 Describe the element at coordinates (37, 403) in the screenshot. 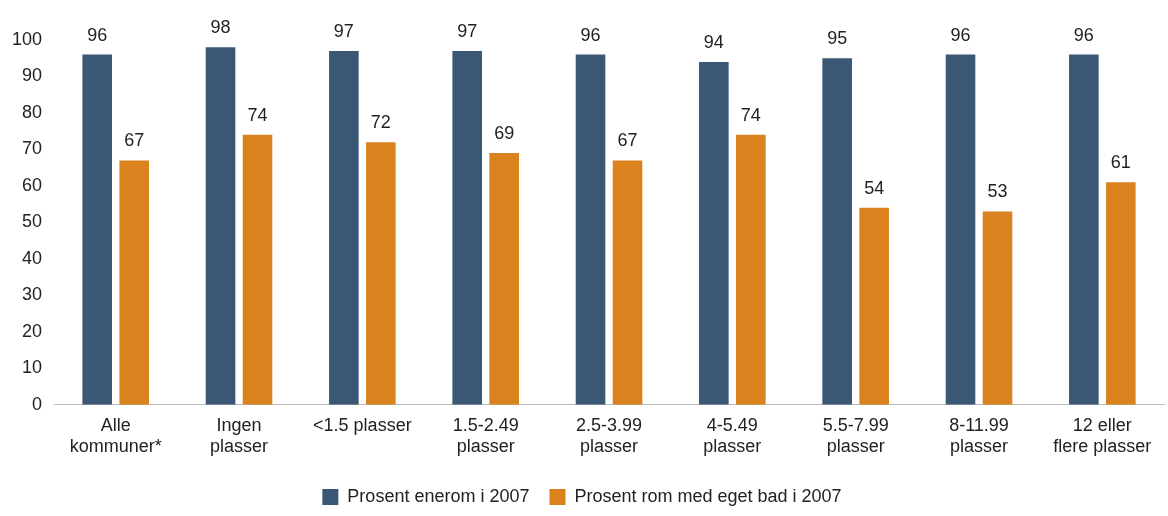

I see `y-tick-label: 0` at that location.